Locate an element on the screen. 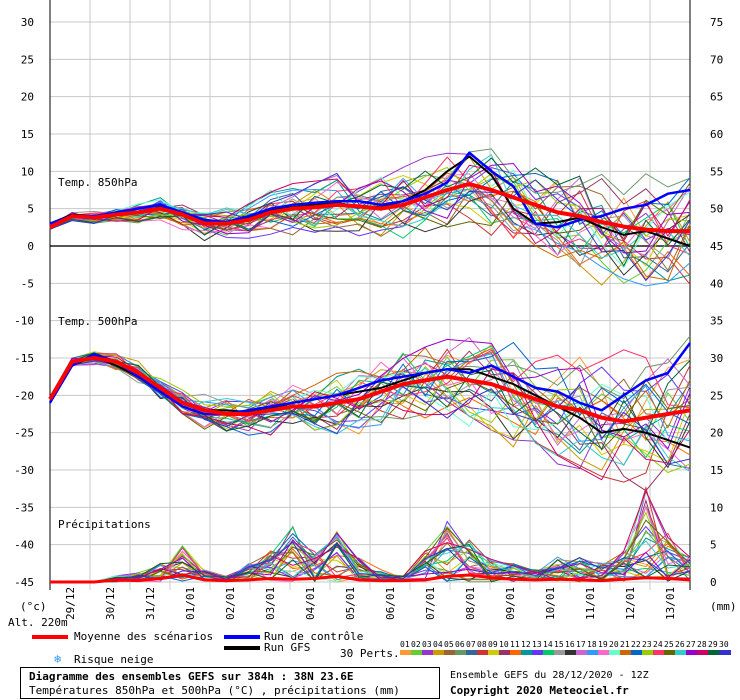 Image resolution: width=740 pixels, height=700 pixels. y-tick-left: -25 is located at coordinates (24, 433).